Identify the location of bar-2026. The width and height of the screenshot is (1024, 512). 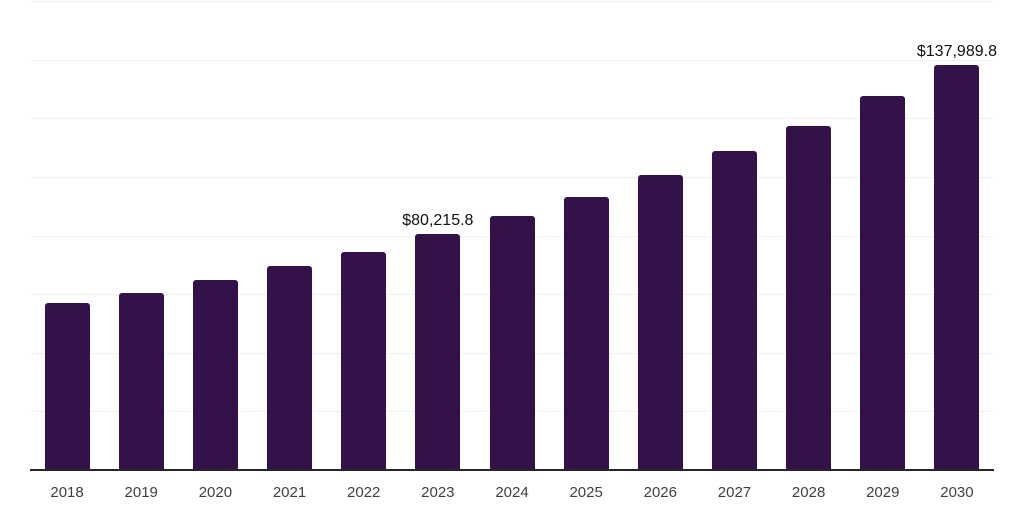
(660, 322).